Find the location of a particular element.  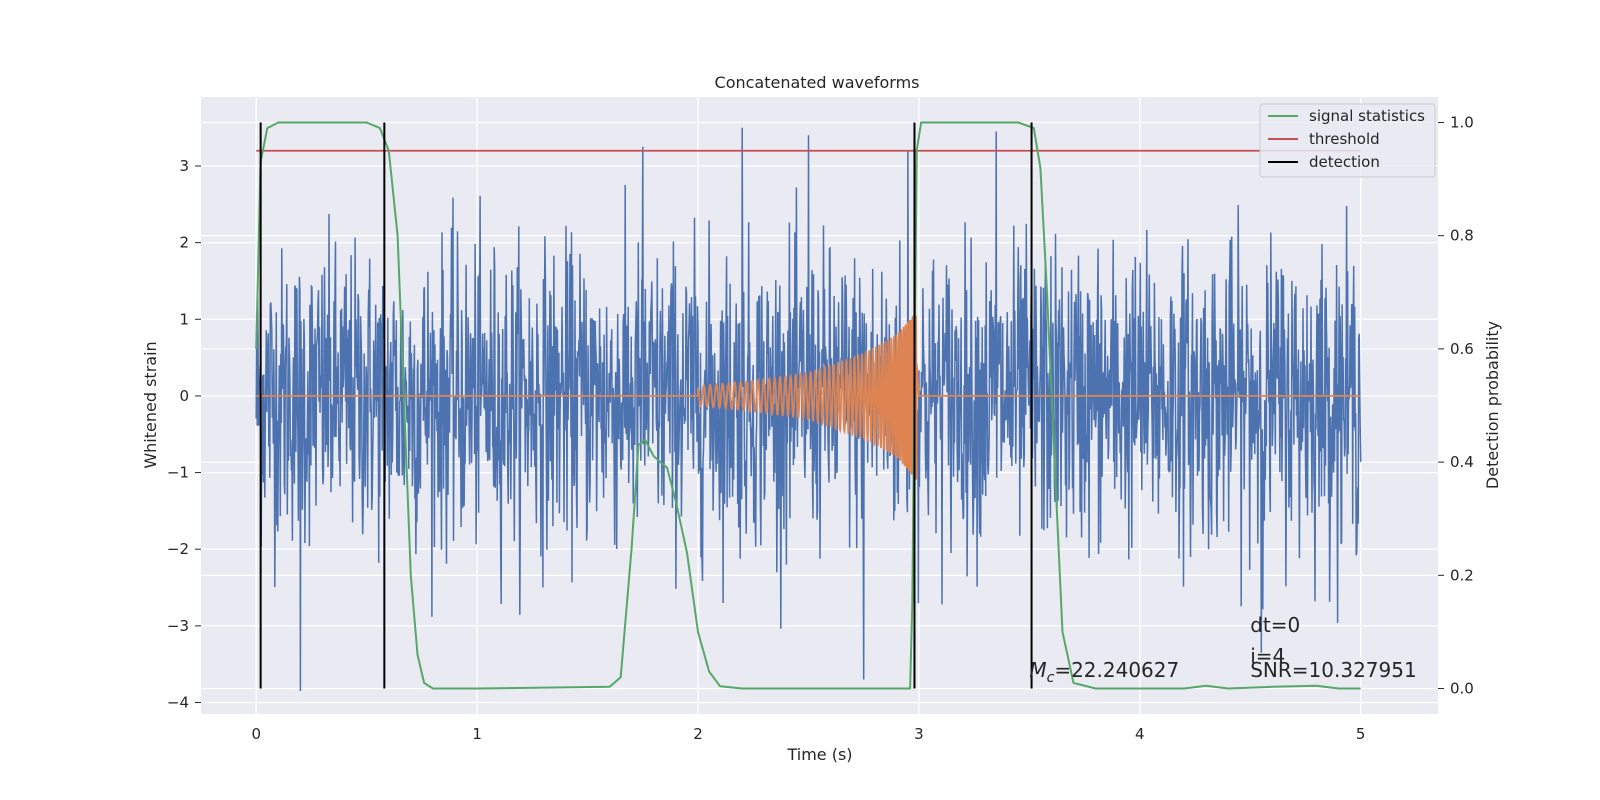

chart-title: Concatenated waveforms is located at coordinates (817, 82).